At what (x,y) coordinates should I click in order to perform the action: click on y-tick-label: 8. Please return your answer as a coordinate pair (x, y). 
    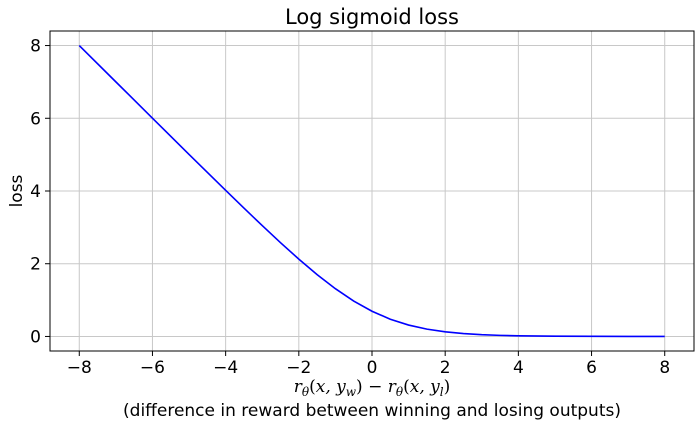
    Looking at the image, I should click on (35, 47).